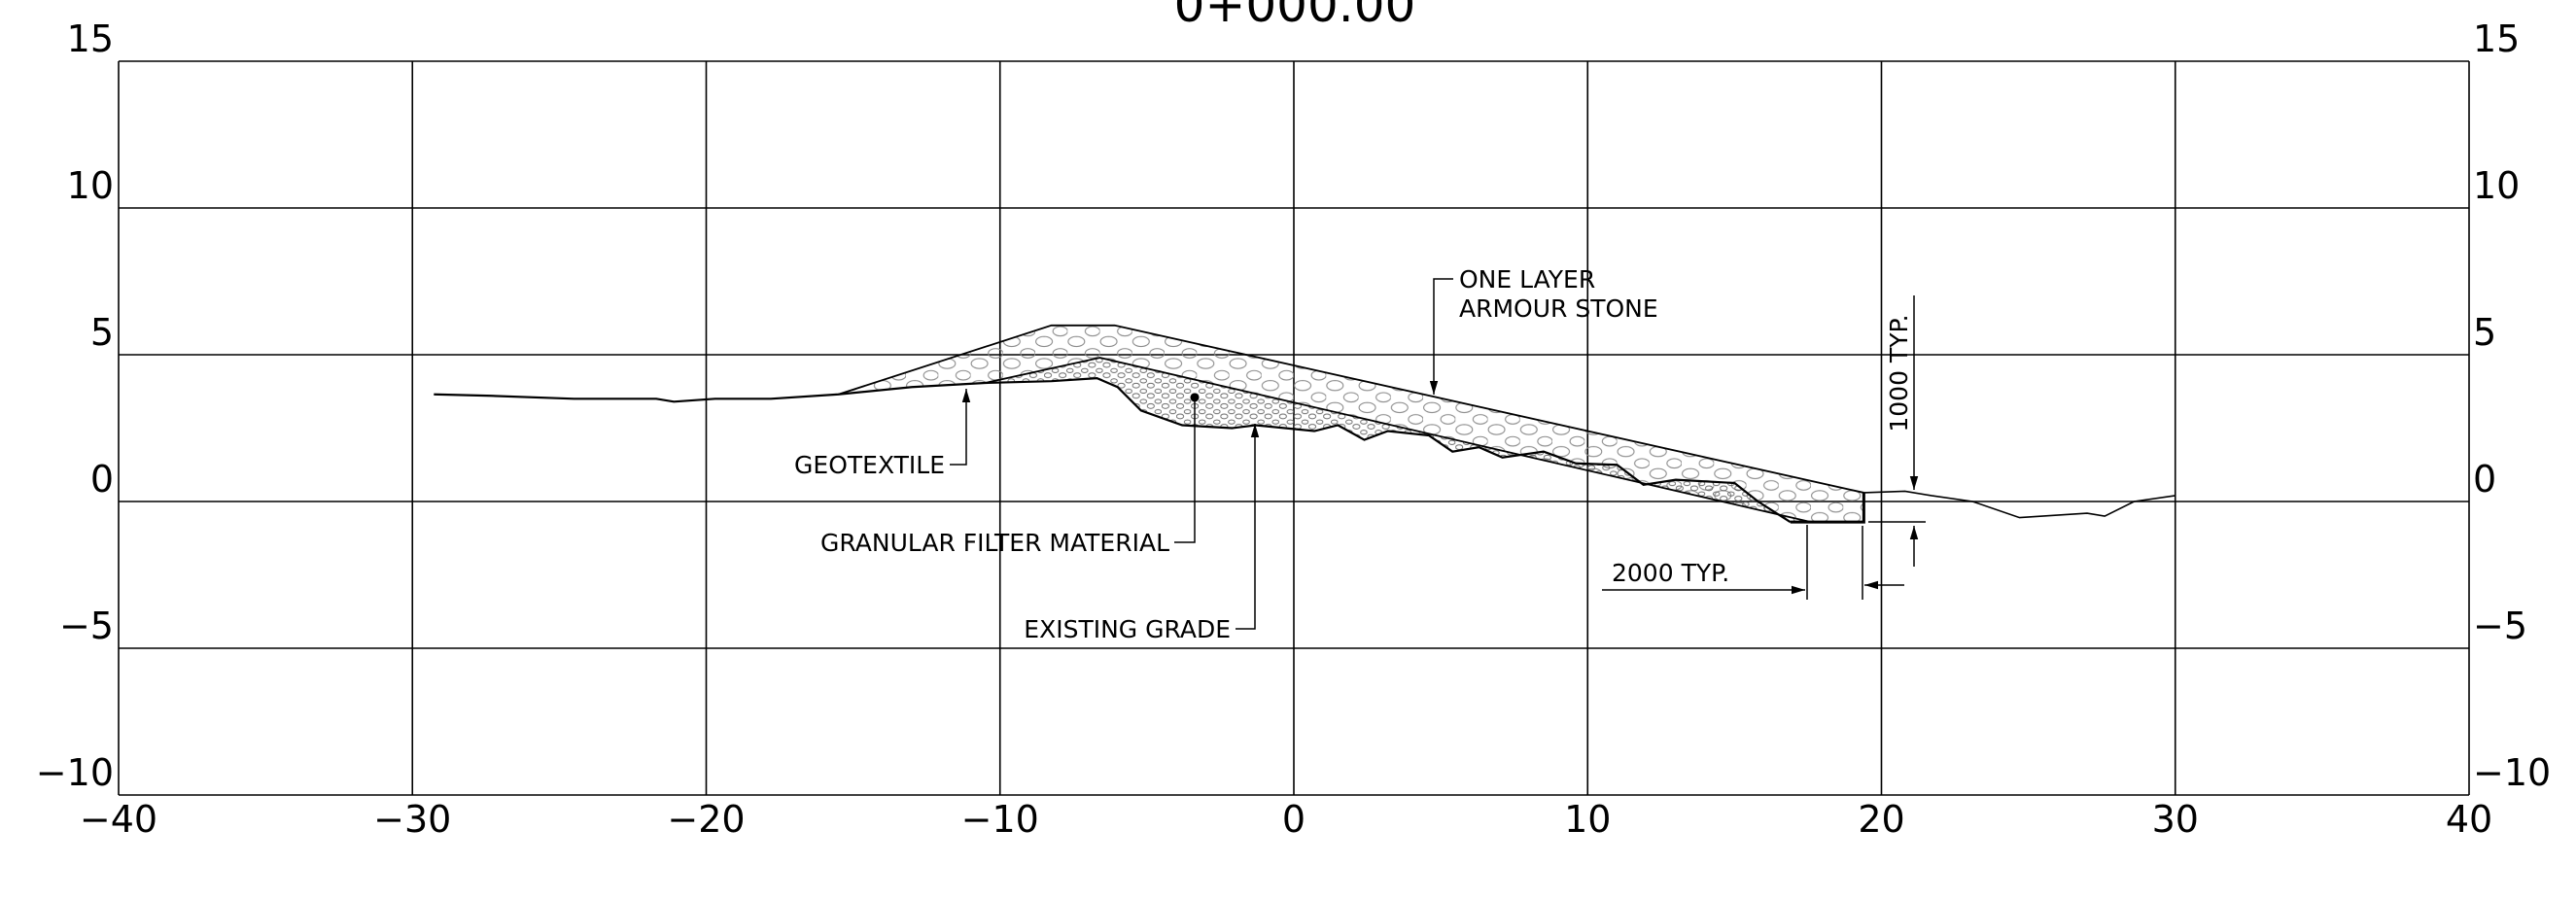 The height and width of the screenshot is (899, 2576). Describe the element at coordinates (2469, 819) in the screenshot. I see `x-tick-label: 40` at that location.